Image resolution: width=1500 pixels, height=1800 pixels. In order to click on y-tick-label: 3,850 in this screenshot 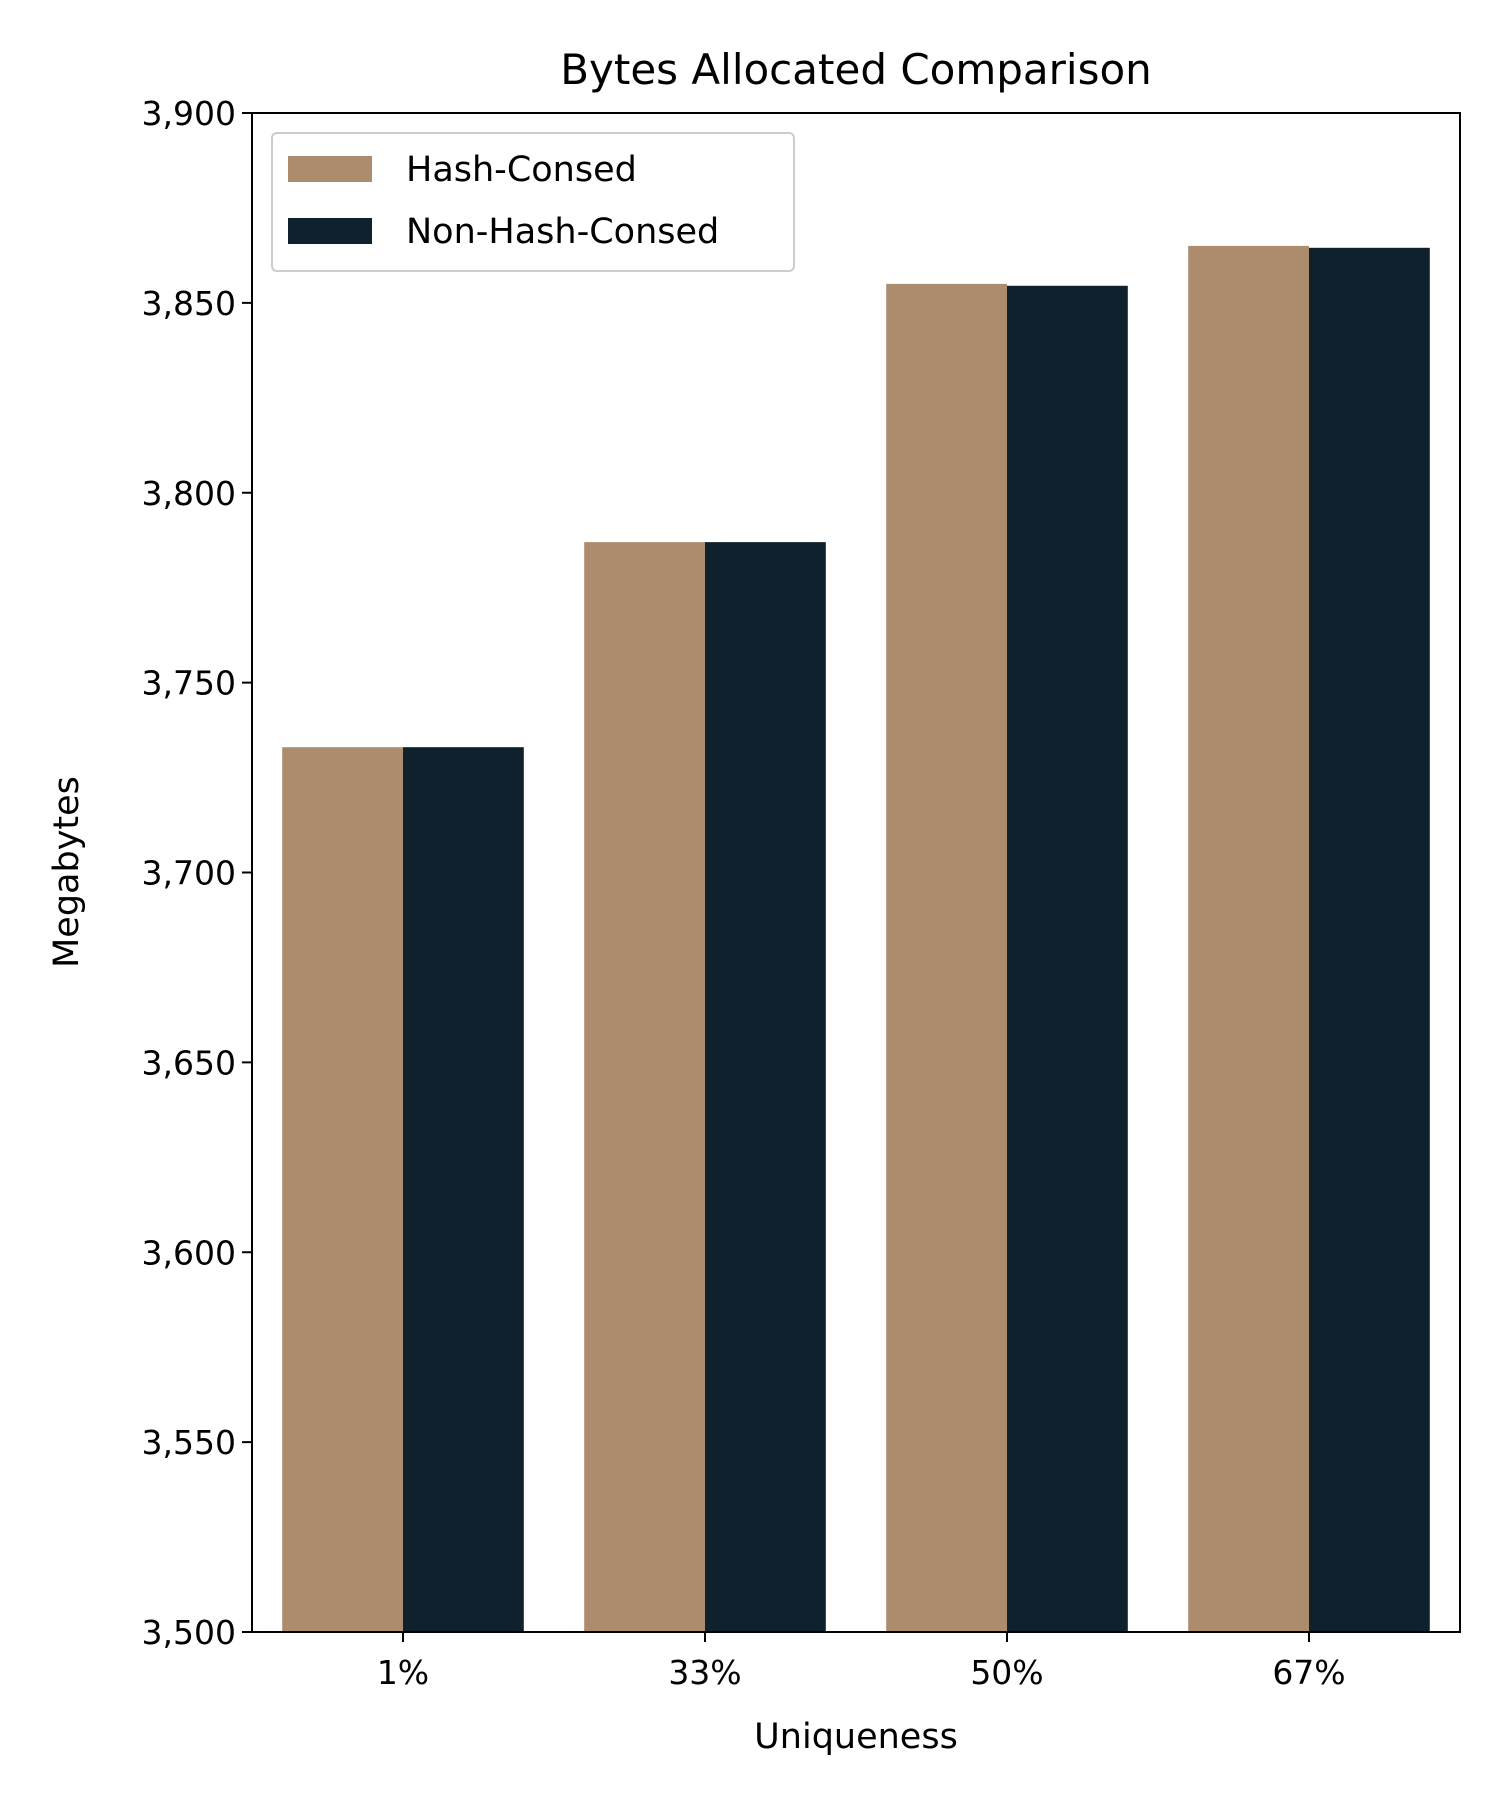, I will do `click(189, 303)`.